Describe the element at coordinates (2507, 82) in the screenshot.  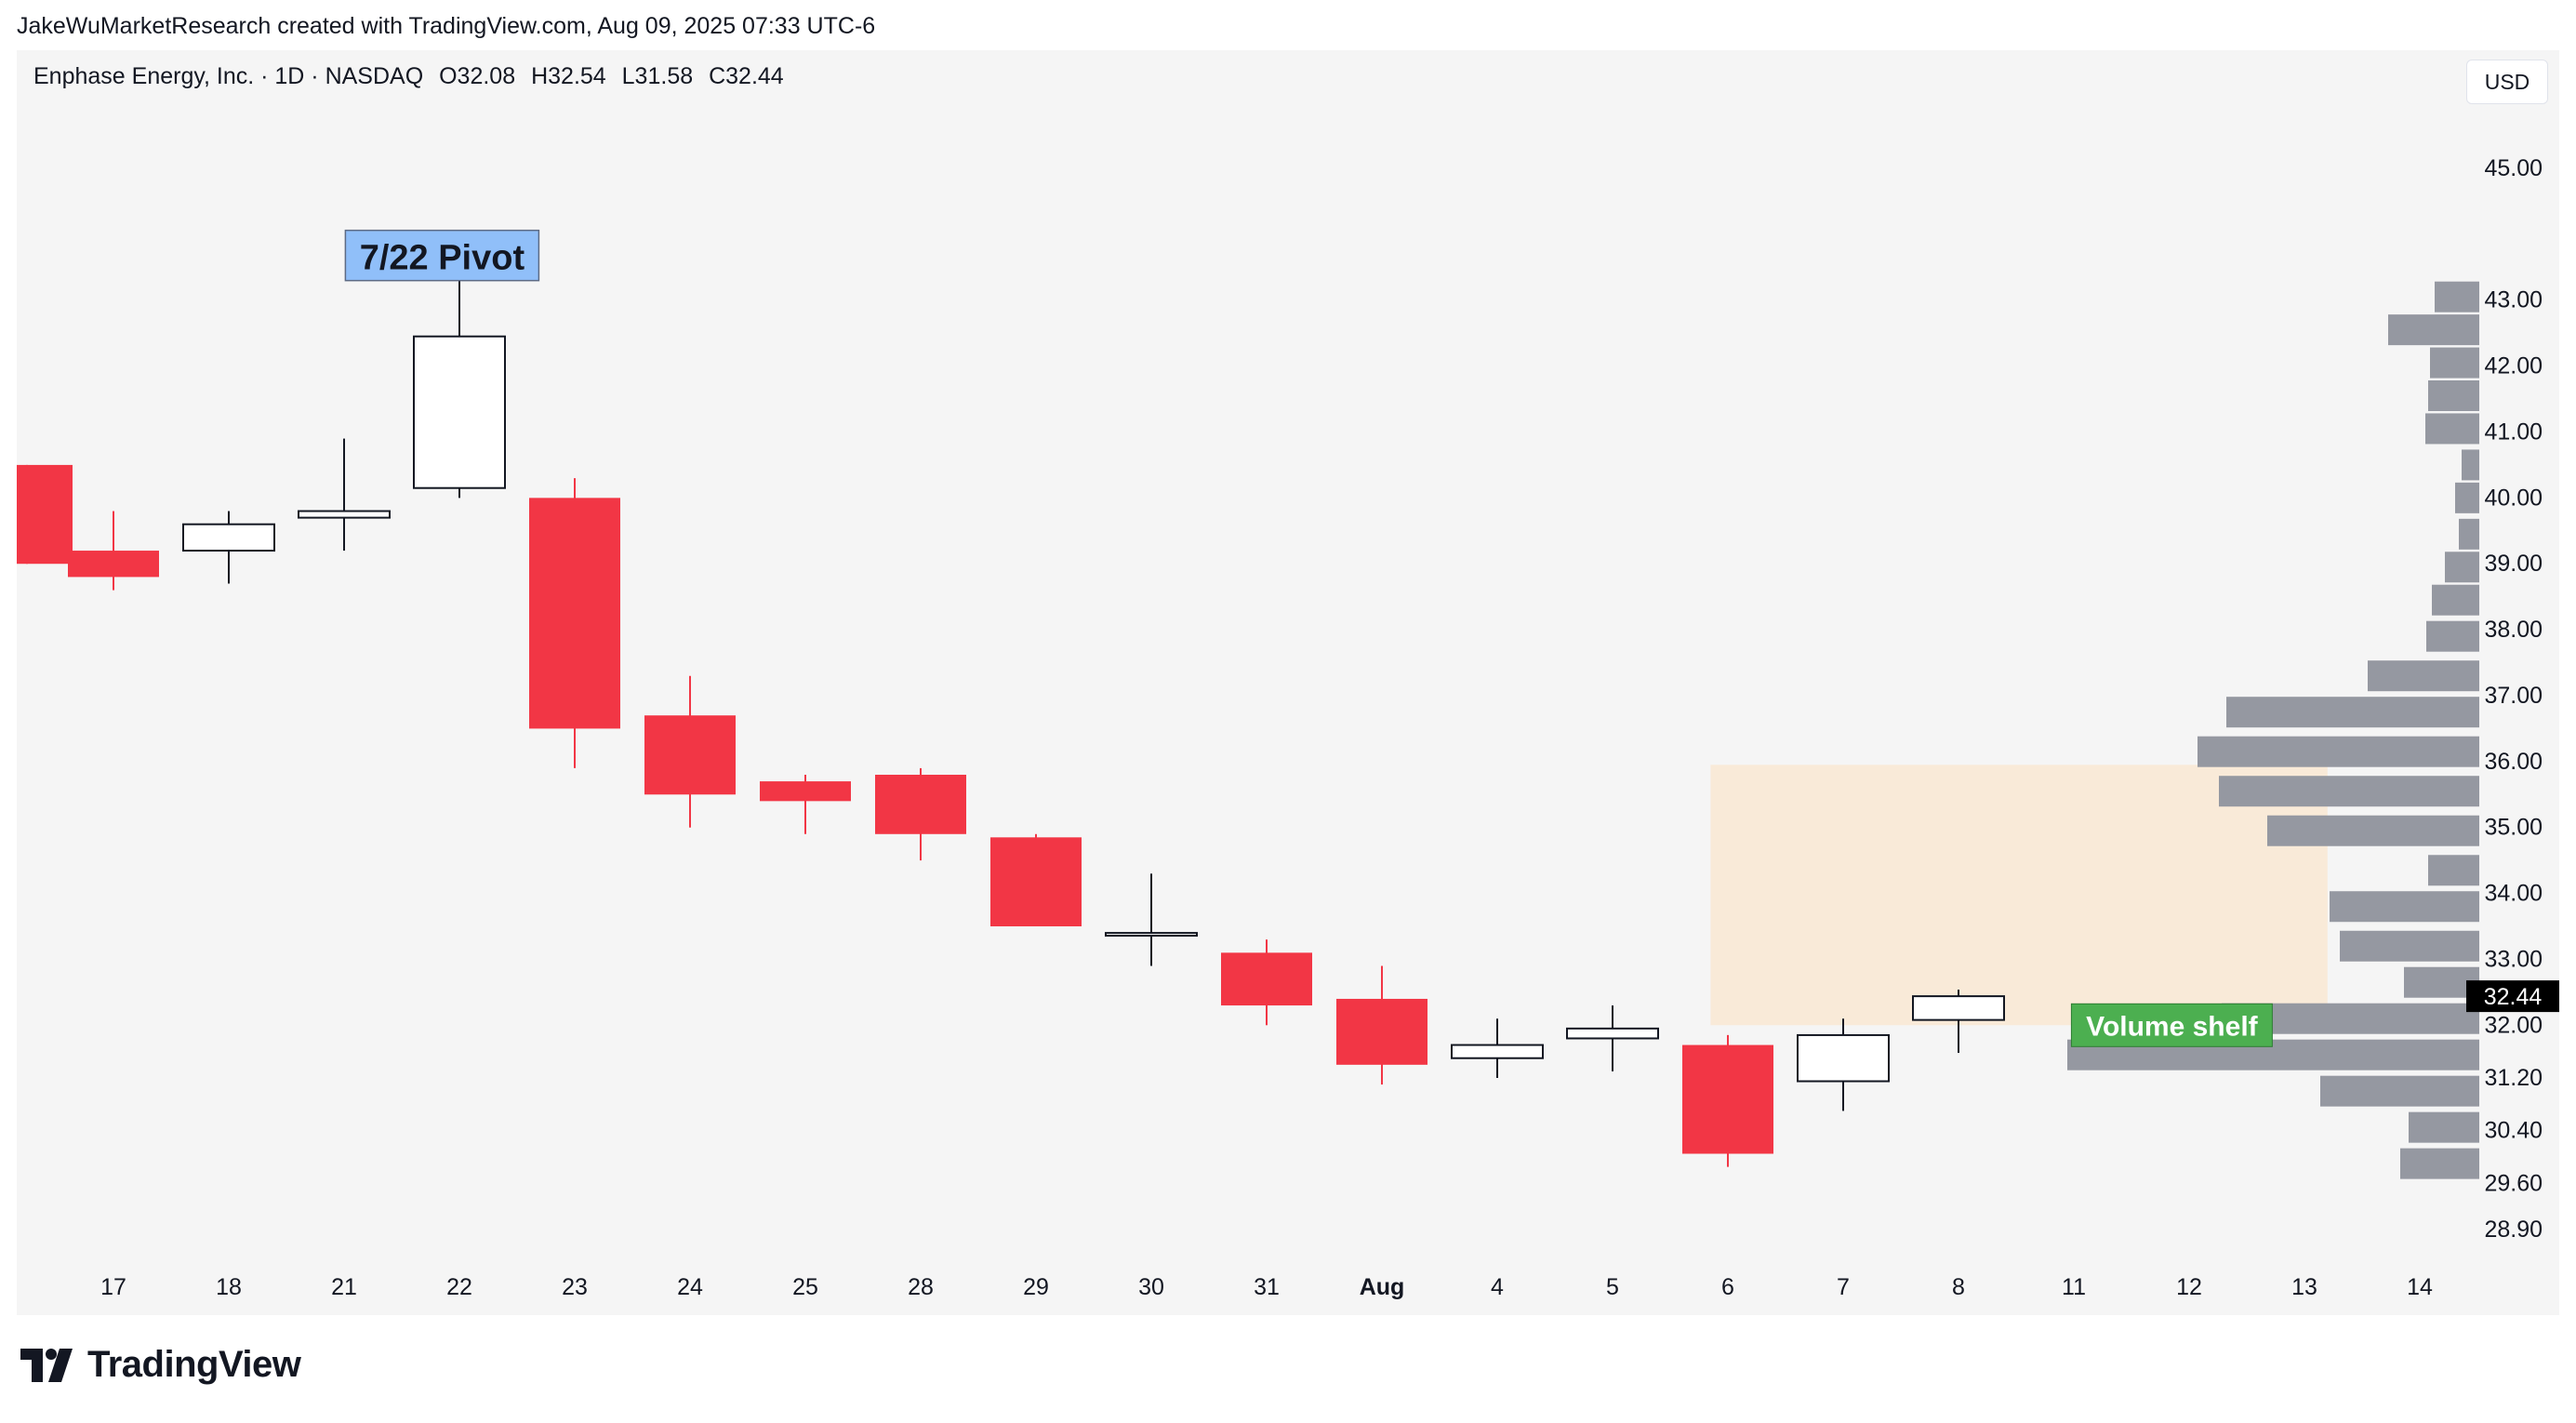
I see `currency-button: USD` at that location.